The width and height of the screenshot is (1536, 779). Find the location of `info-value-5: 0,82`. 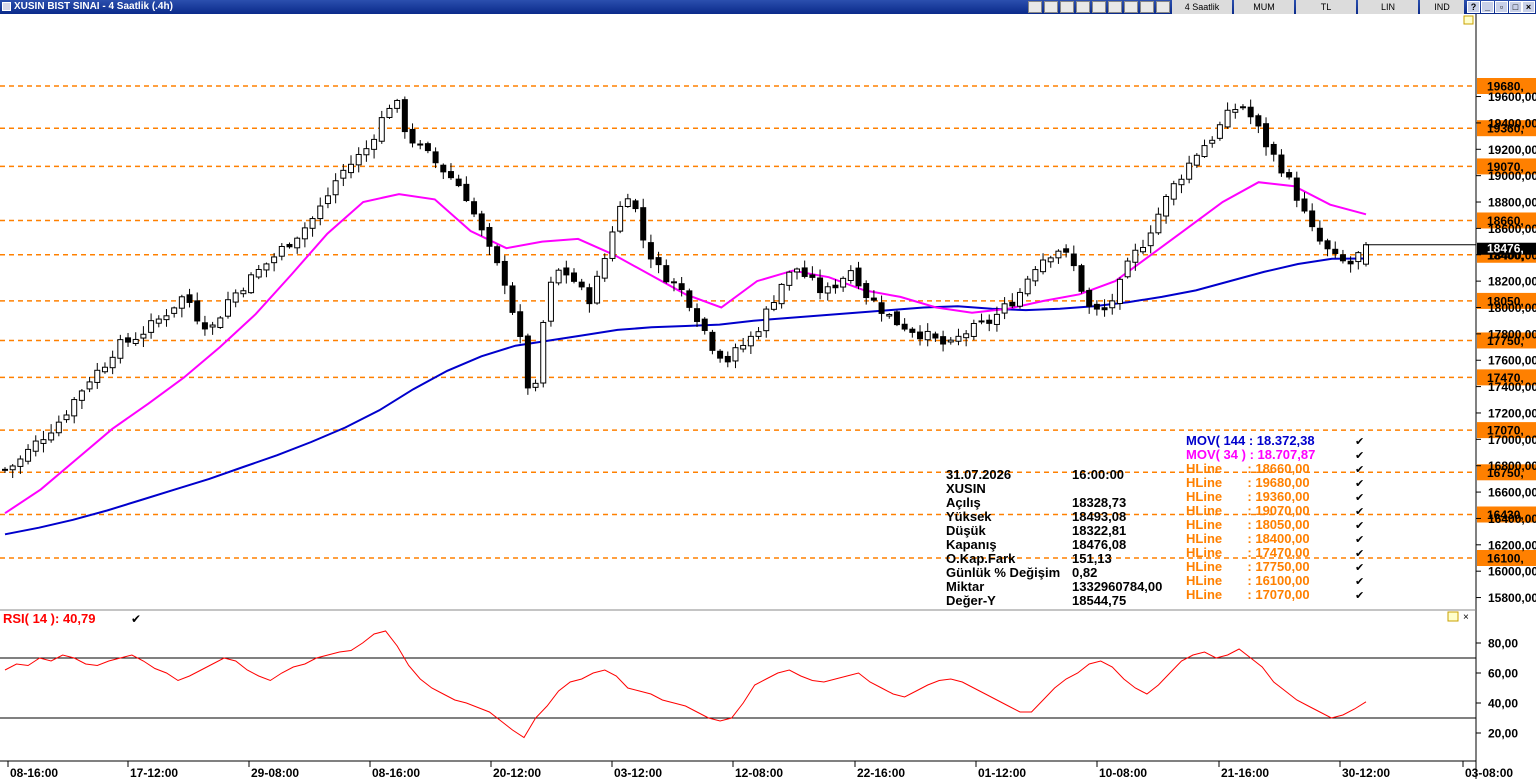

info-value-5: 0,82 is located at coordinates (1084, 572).